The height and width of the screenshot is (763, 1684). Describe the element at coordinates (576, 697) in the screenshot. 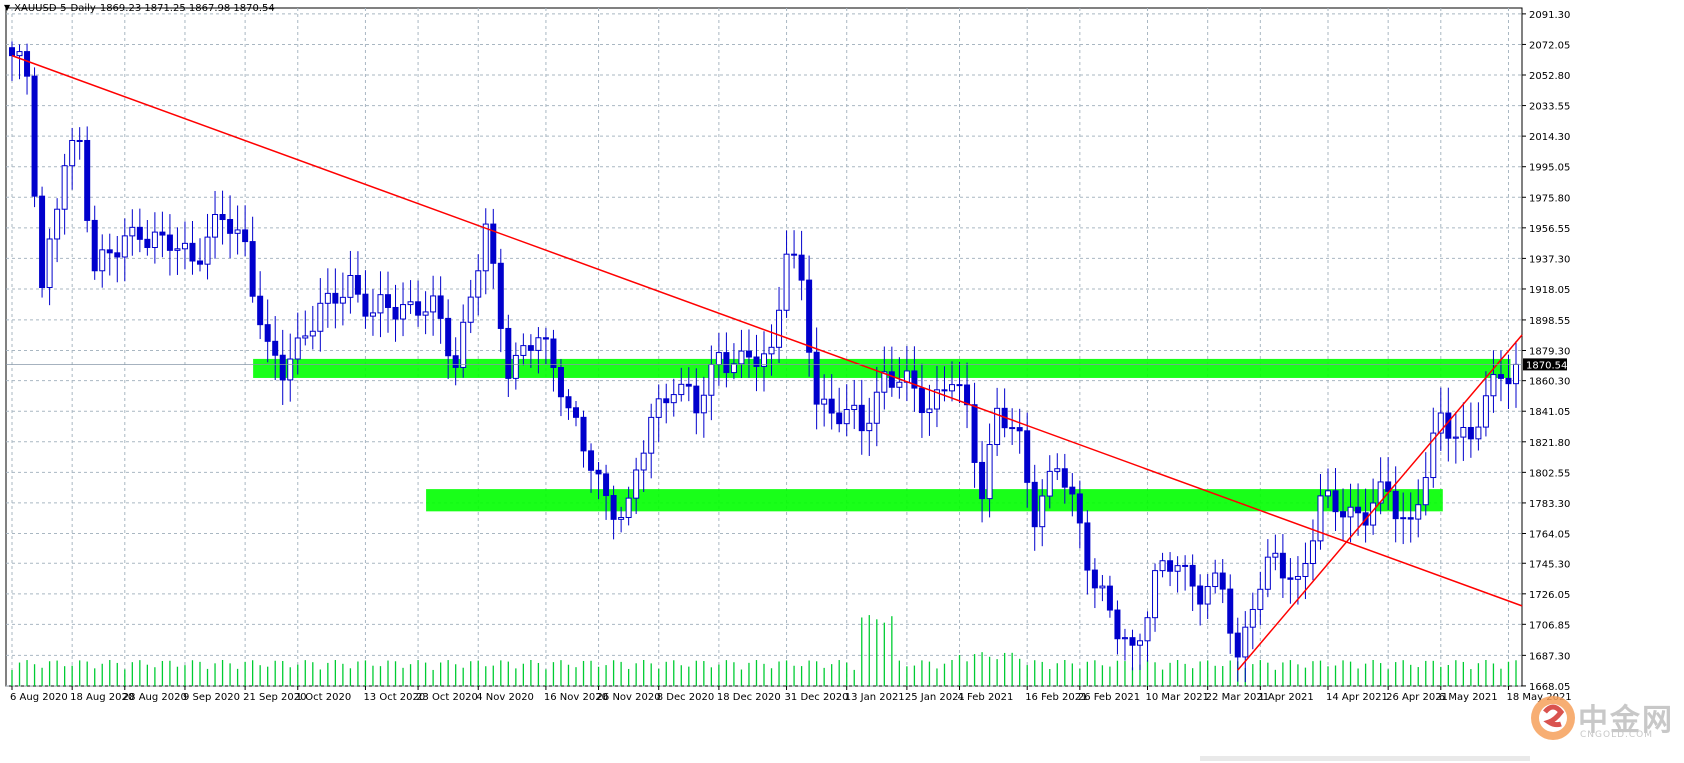

I see `x-tick-label: 16 Nov 2020` at that location.